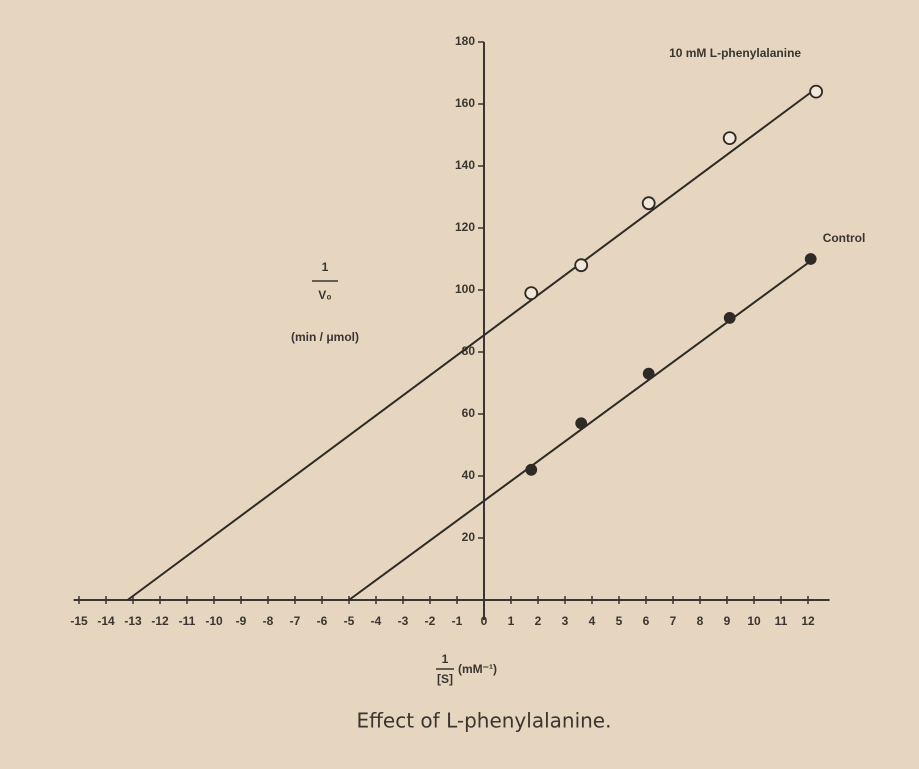  Describe the element at coordinates (511, 621) in the screenshot. I see `x-tick-label: 1` at that location.